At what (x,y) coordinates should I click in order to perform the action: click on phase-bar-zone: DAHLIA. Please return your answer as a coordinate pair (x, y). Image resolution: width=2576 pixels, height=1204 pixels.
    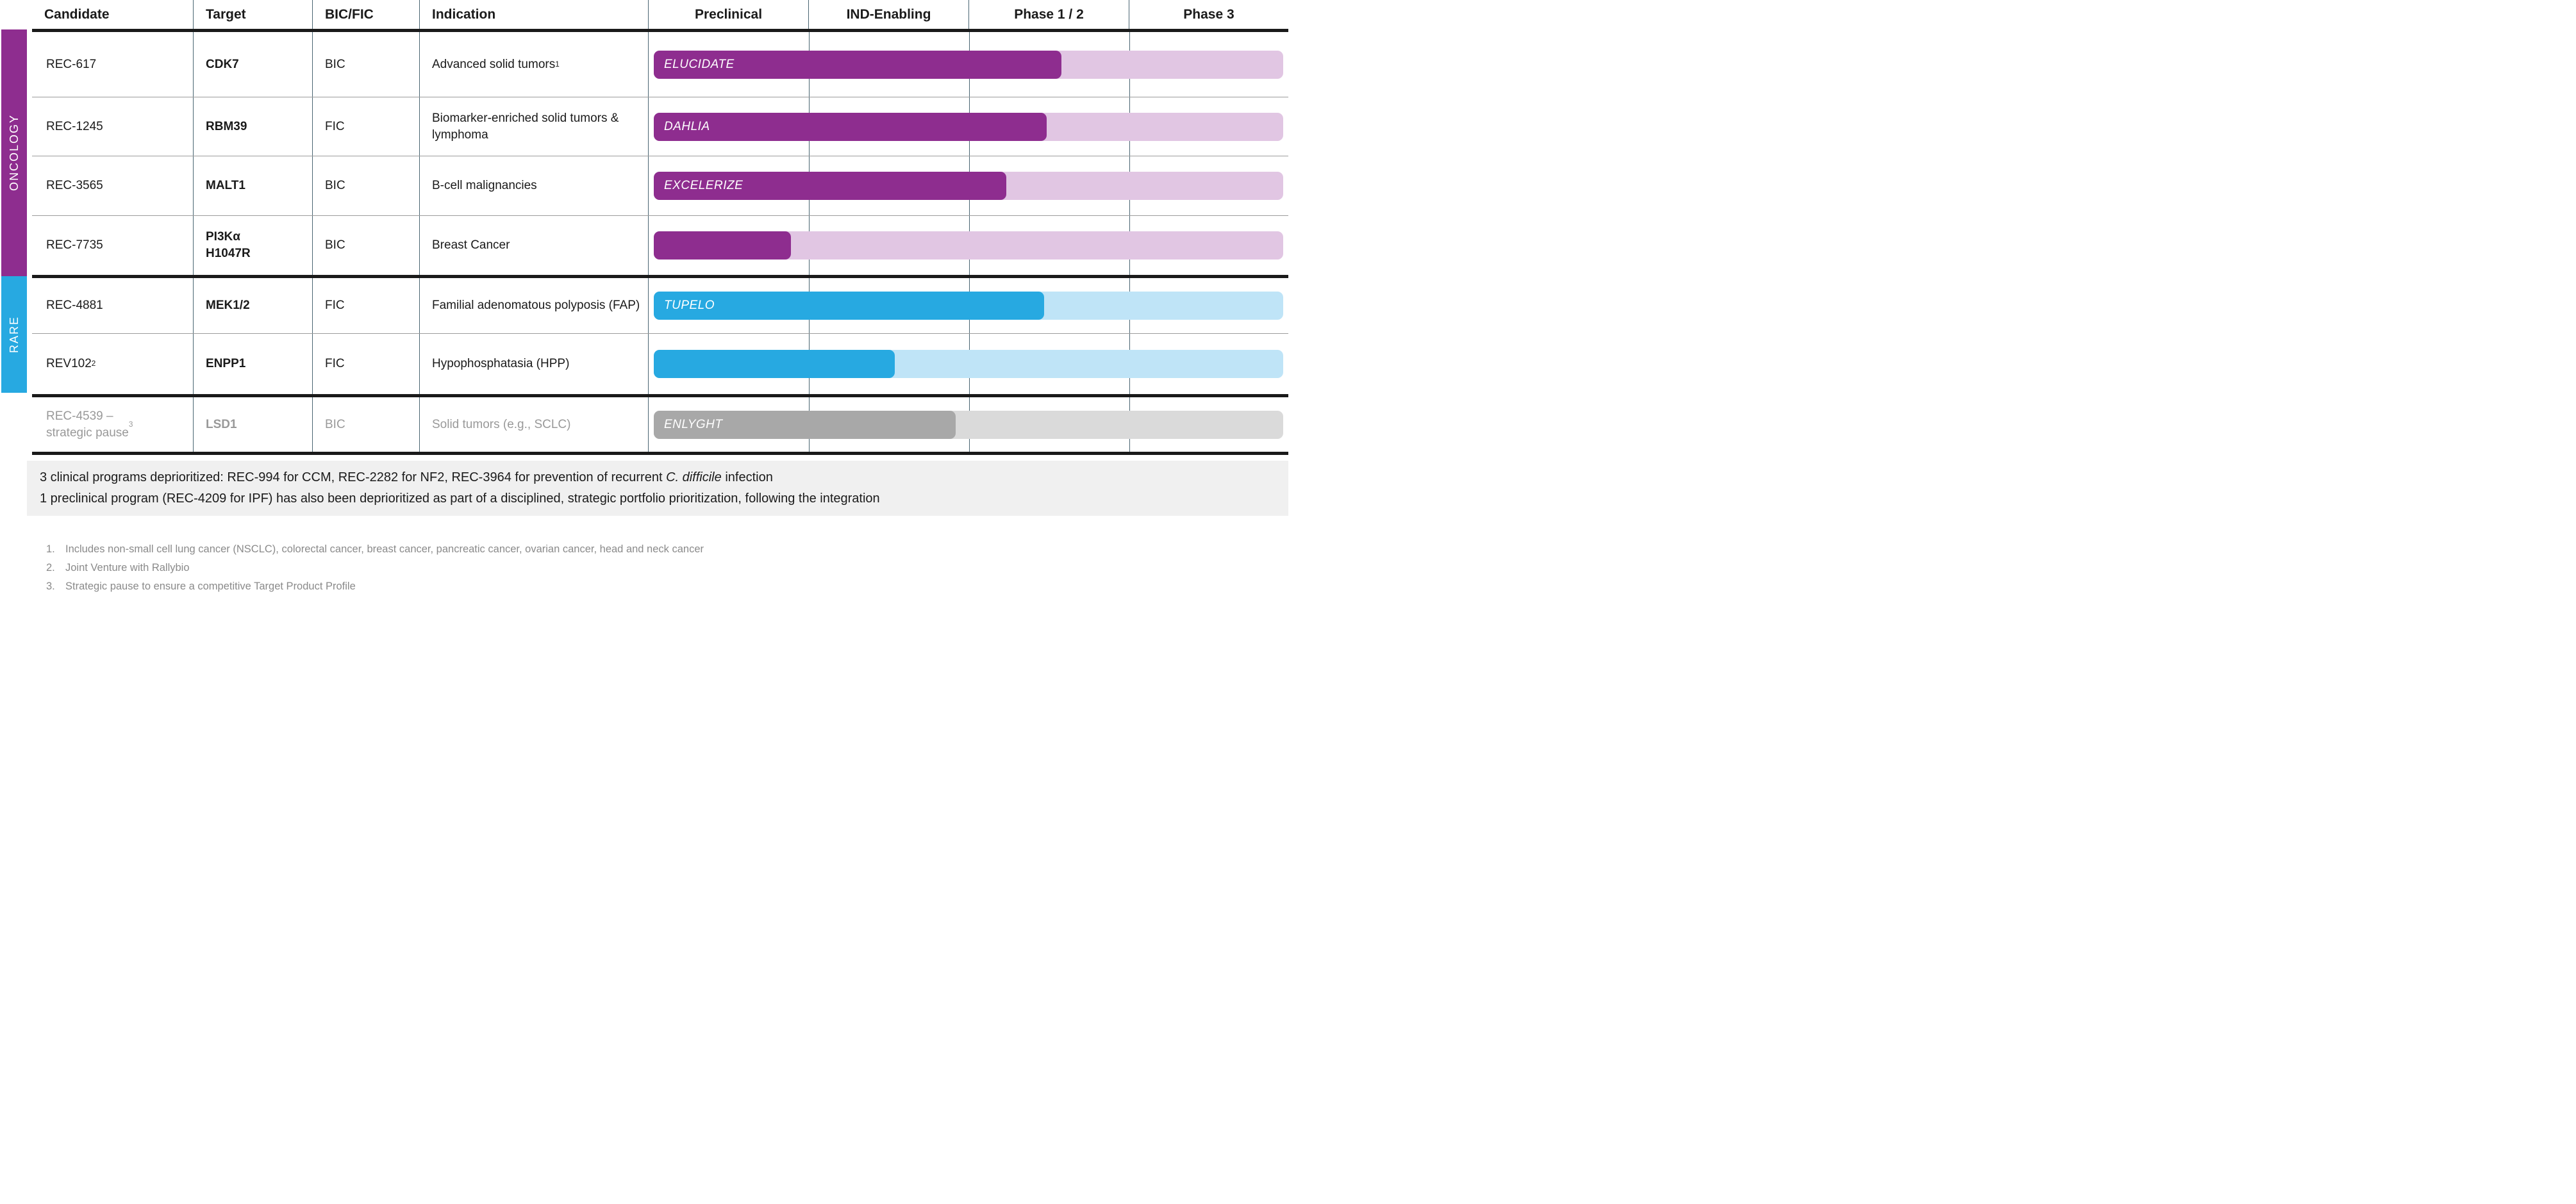
    Looking at the image, I should click on (968, 126).